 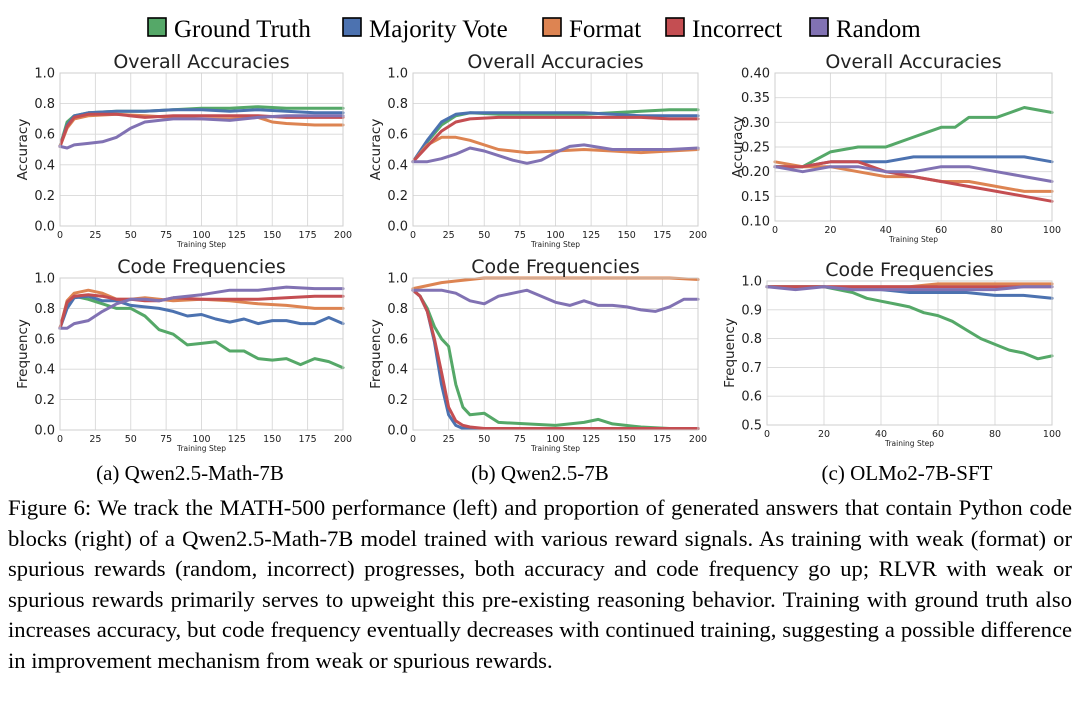 I want to click on y-tick-label: 0.7, so click(x=751, y=368).